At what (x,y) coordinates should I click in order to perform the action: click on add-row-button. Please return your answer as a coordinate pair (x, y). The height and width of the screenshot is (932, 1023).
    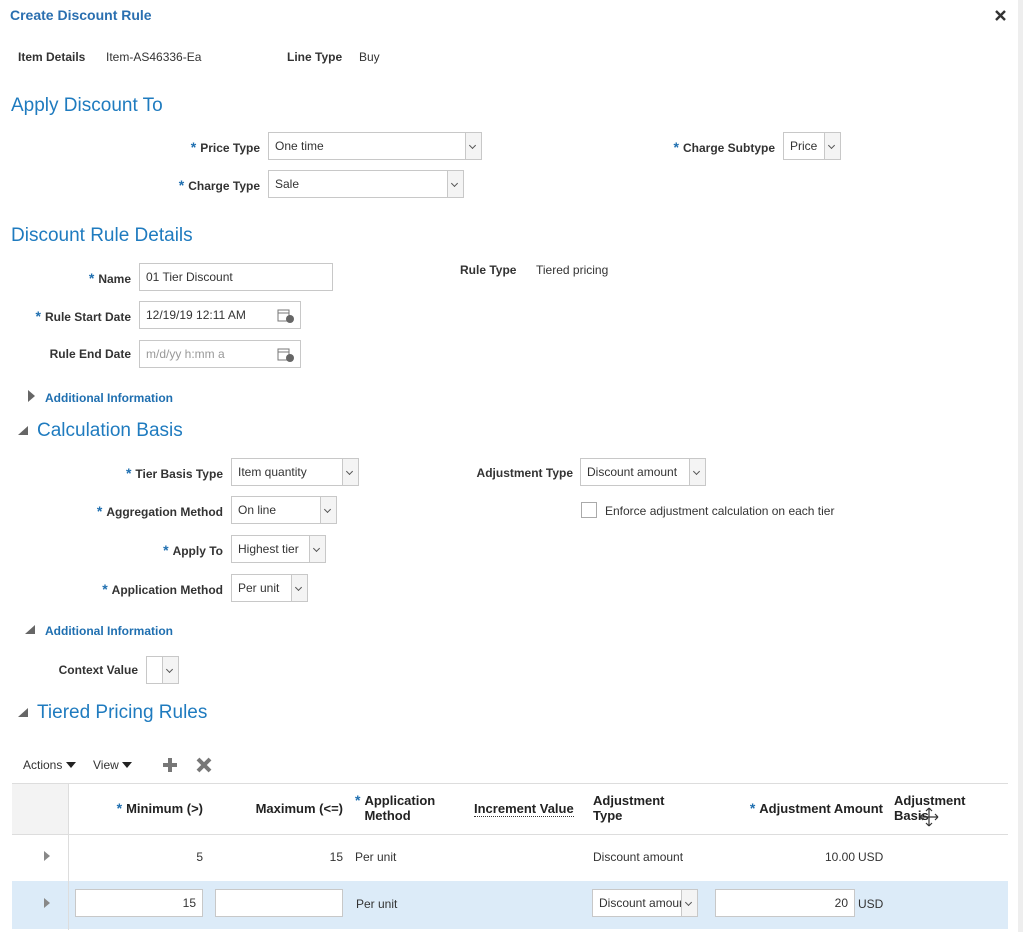
    Looking at the image, I should click on (170, 765).